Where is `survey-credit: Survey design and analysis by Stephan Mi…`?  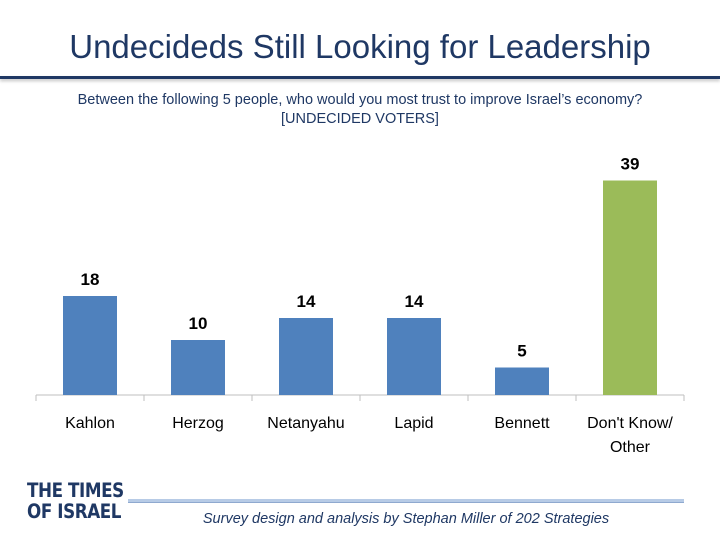
survey-credit: Survey design and analysis by Stephan Mi… is located at coordinates (406, 519).